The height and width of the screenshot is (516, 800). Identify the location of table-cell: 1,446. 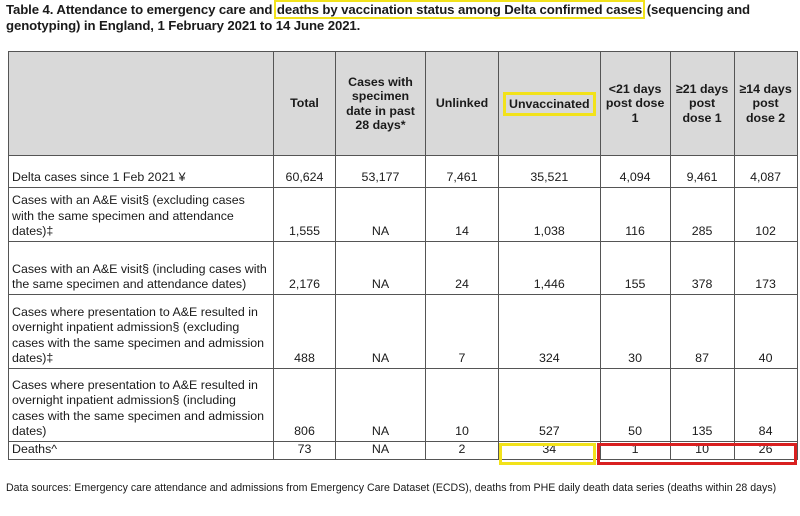
(549, 268).